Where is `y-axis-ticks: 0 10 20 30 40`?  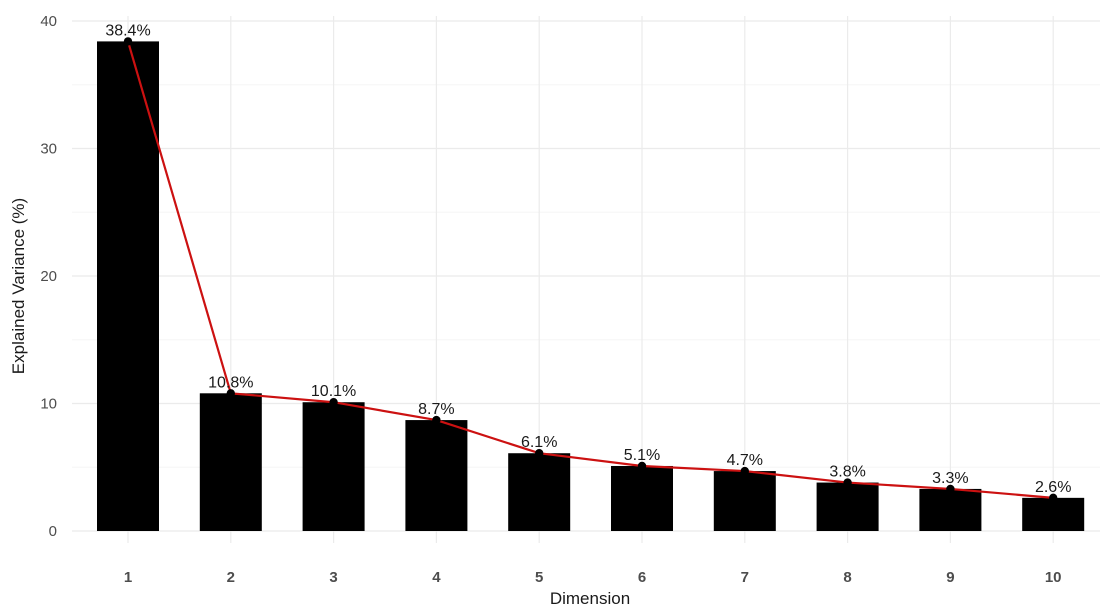 y-axis-ticks: 0 10 20 30 40 is located at coordinates (48, 276).